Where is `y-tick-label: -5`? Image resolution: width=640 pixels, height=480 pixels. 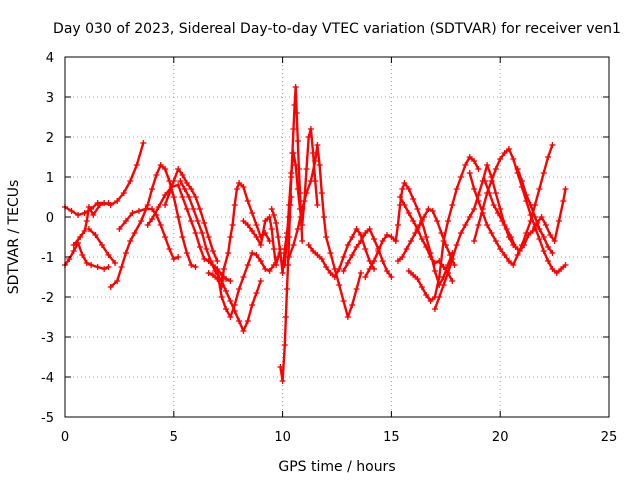 y-tick-label: -5 is located at coordinates (47, 418).